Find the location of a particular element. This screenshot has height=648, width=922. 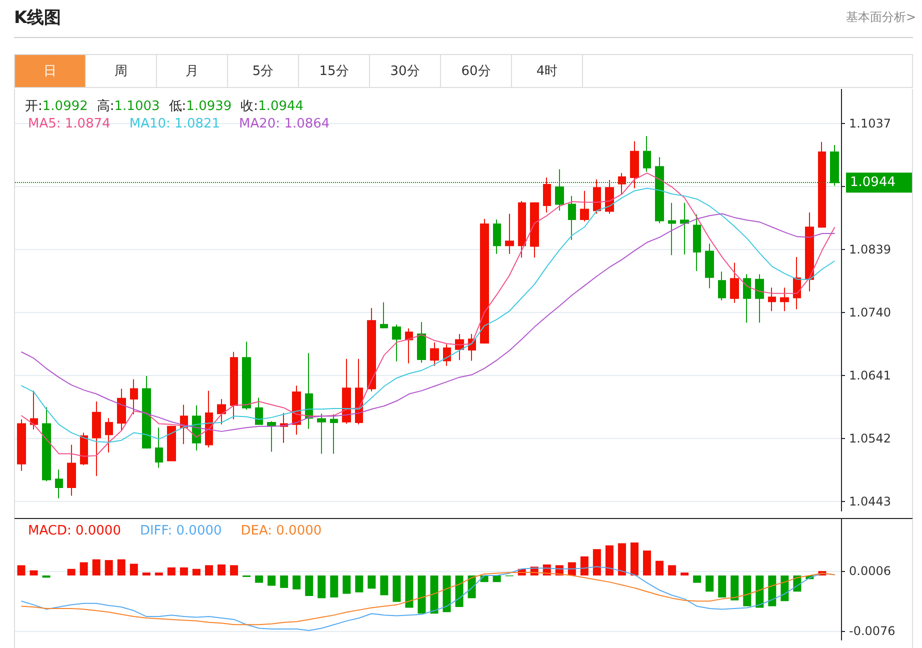

annotation: 高:1.1003 is located at coordinates (128, 106).